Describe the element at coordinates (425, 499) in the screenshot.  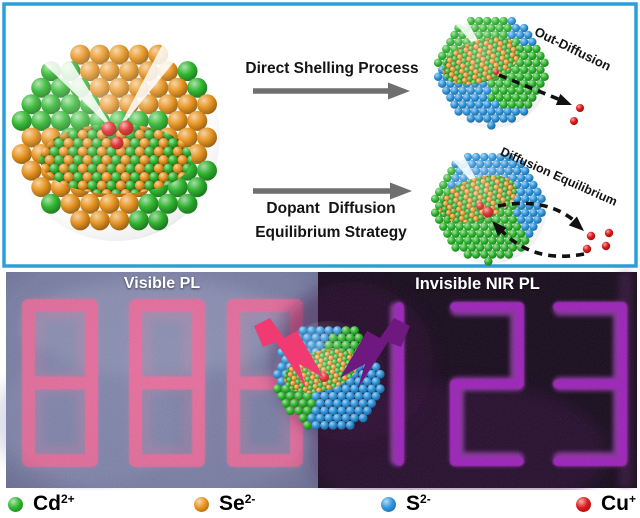
I see `sulfur-charge: 2-` at that location.